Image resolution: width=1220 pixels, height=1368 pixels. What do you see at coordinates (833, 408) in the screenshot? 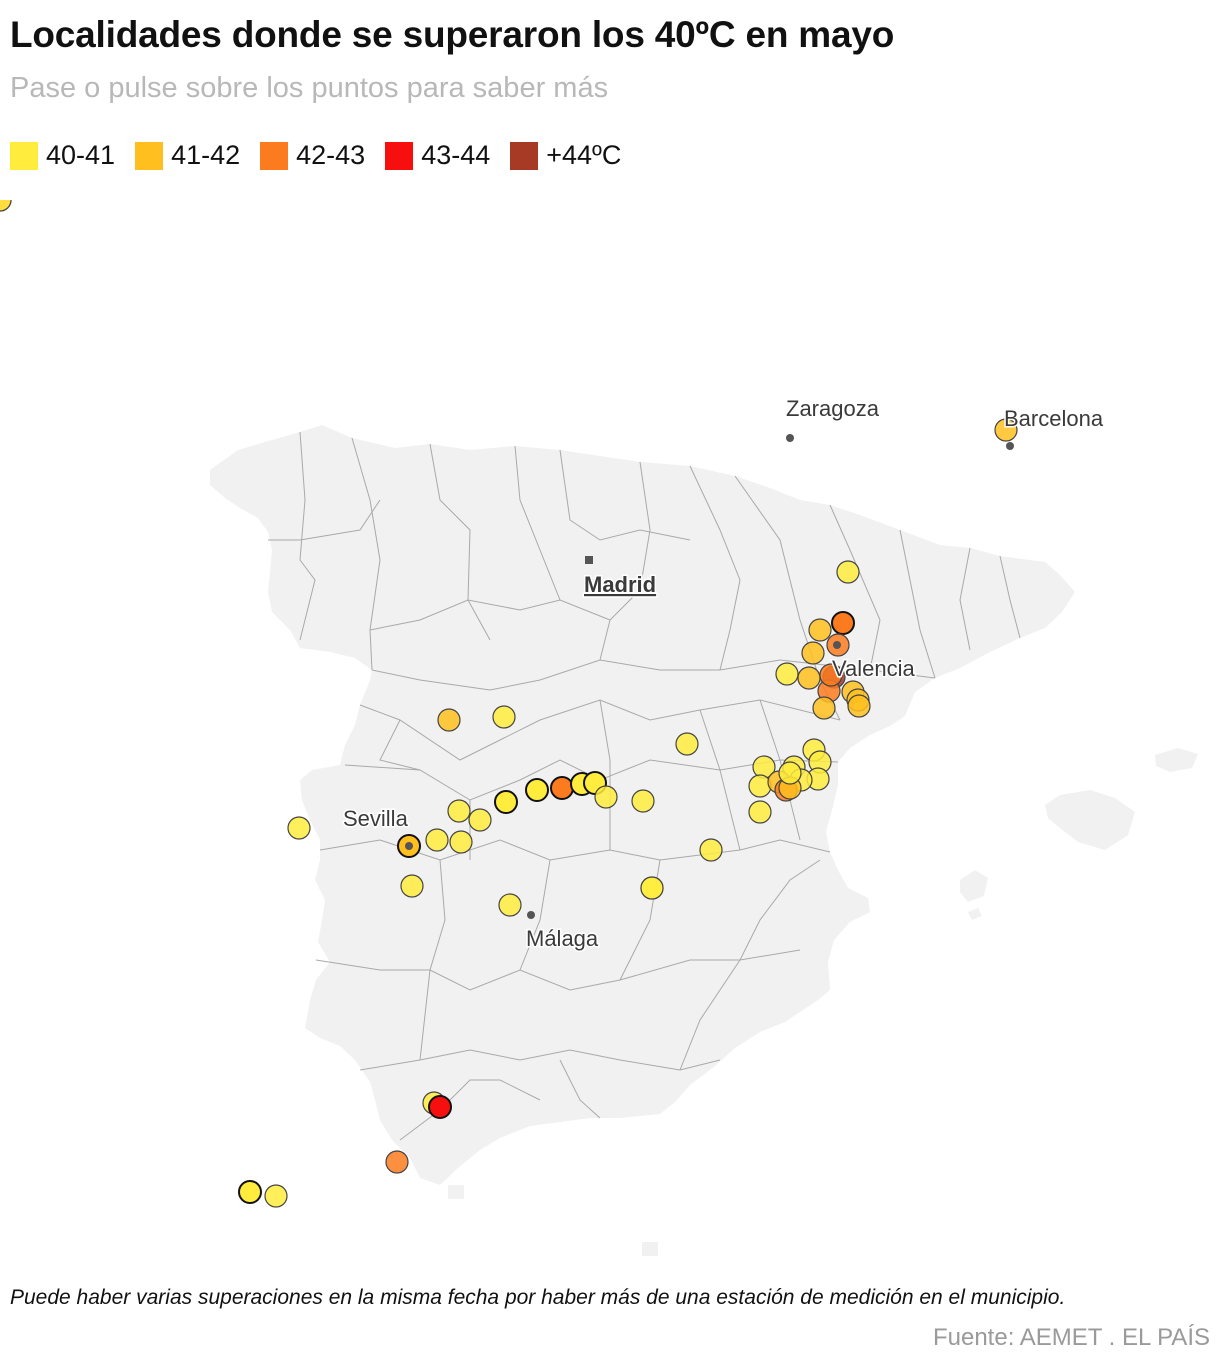
I see `city-label-zaragoza: Zaragoza` at bounding box center [833, 408].